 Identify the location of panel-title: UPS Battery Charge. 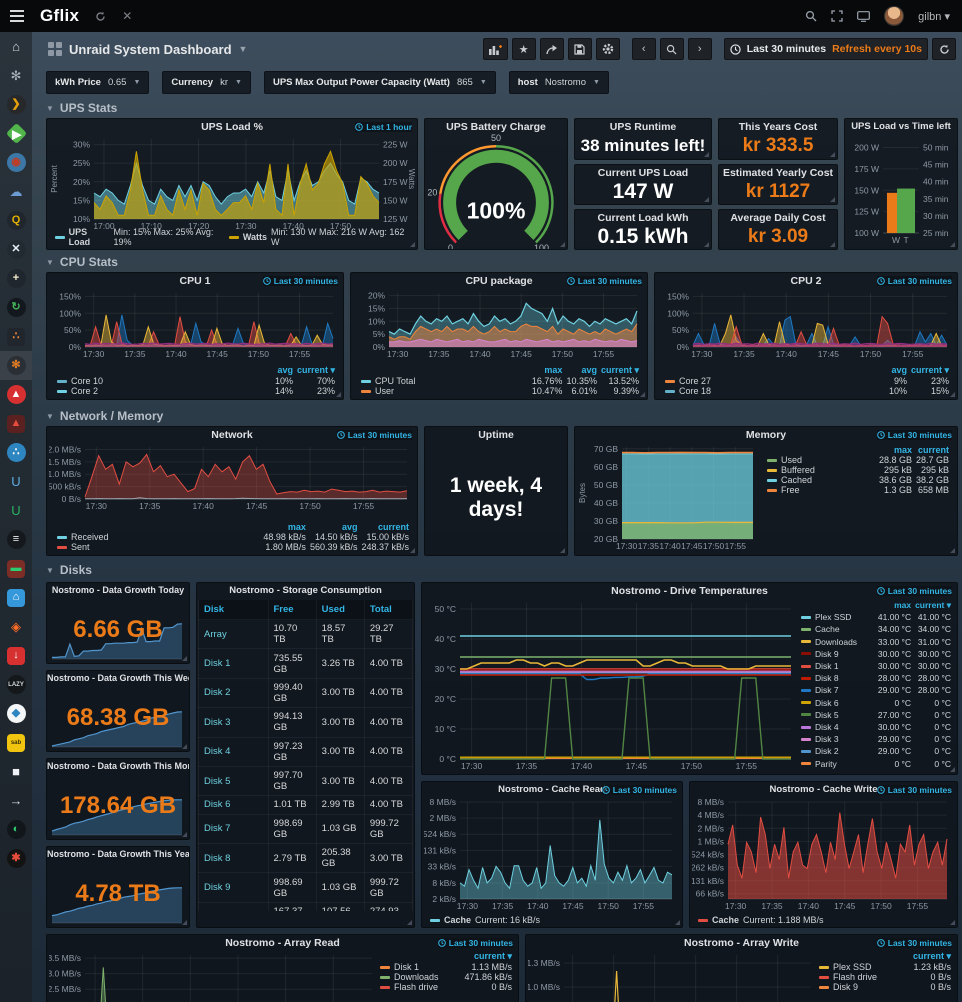
(496, 127).